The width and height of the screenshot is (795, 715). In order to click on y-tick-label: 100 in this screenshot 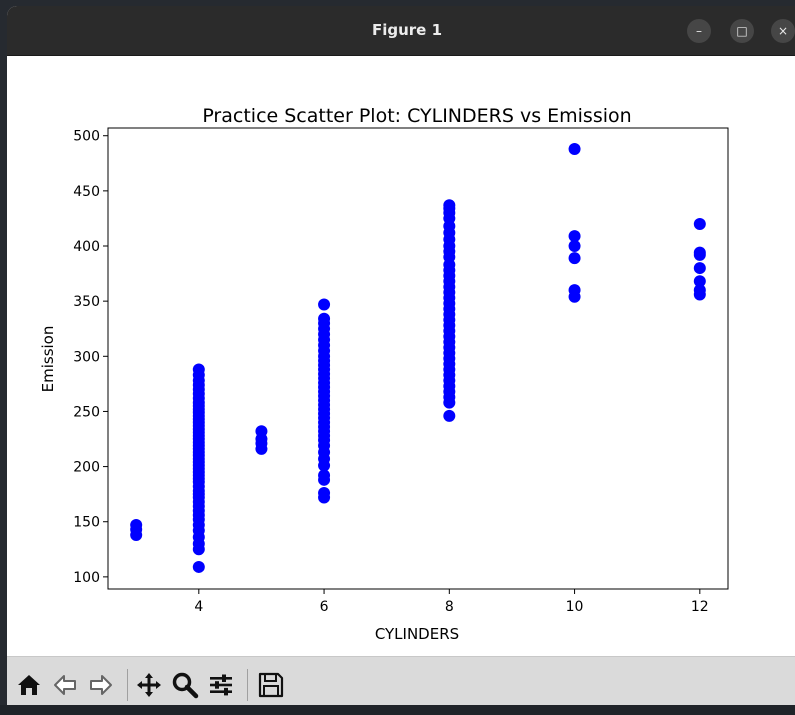, I will do `click(86, 578)`.